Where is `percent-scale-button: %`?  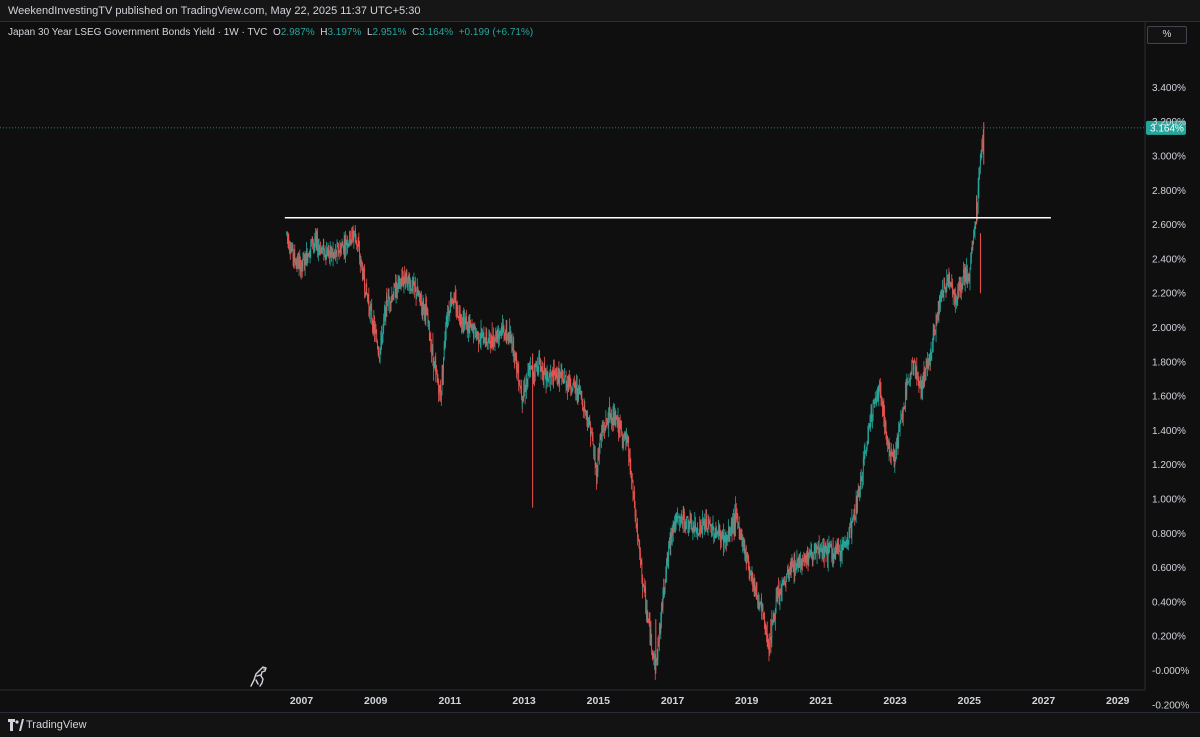
percent-scale-button: % is located at coordinates (1167, 35).